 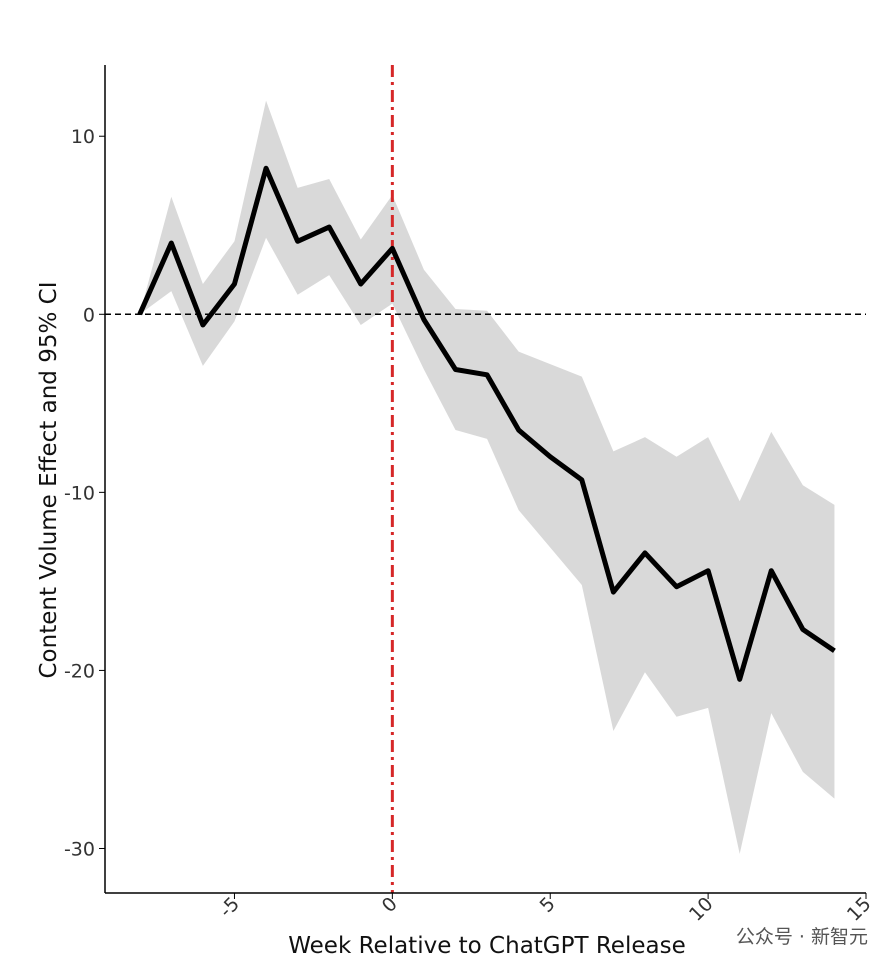 What do you see at coordinates (229, 907) in the screenshot?
I see `x-tick-label: -5` at bounding box center [229, 907].